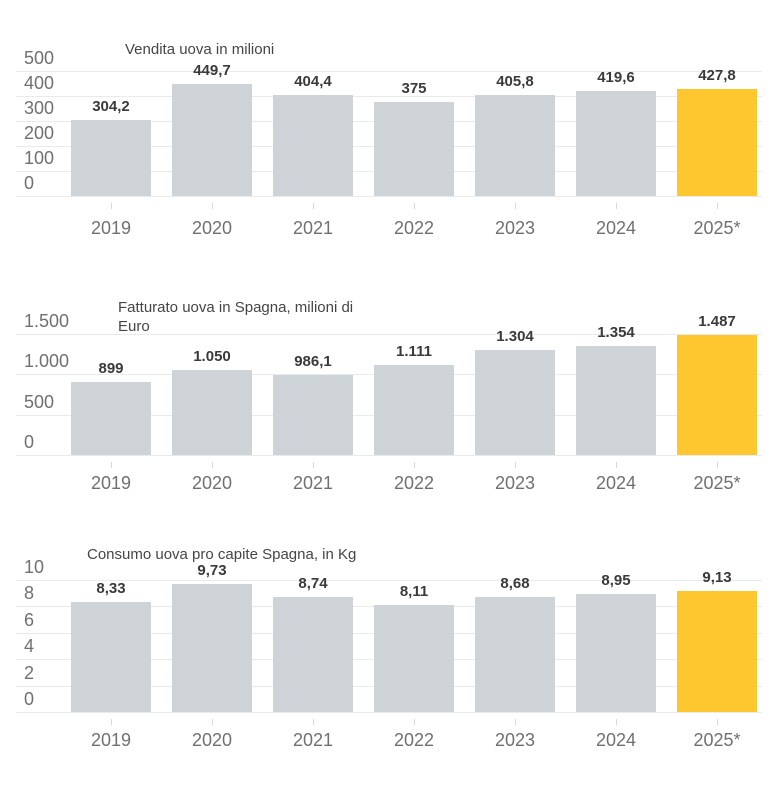  What do you see at coordinates (39, 108) in the screenshot?
I see `y-axis-label: 300` at bounding box center [39, 108].